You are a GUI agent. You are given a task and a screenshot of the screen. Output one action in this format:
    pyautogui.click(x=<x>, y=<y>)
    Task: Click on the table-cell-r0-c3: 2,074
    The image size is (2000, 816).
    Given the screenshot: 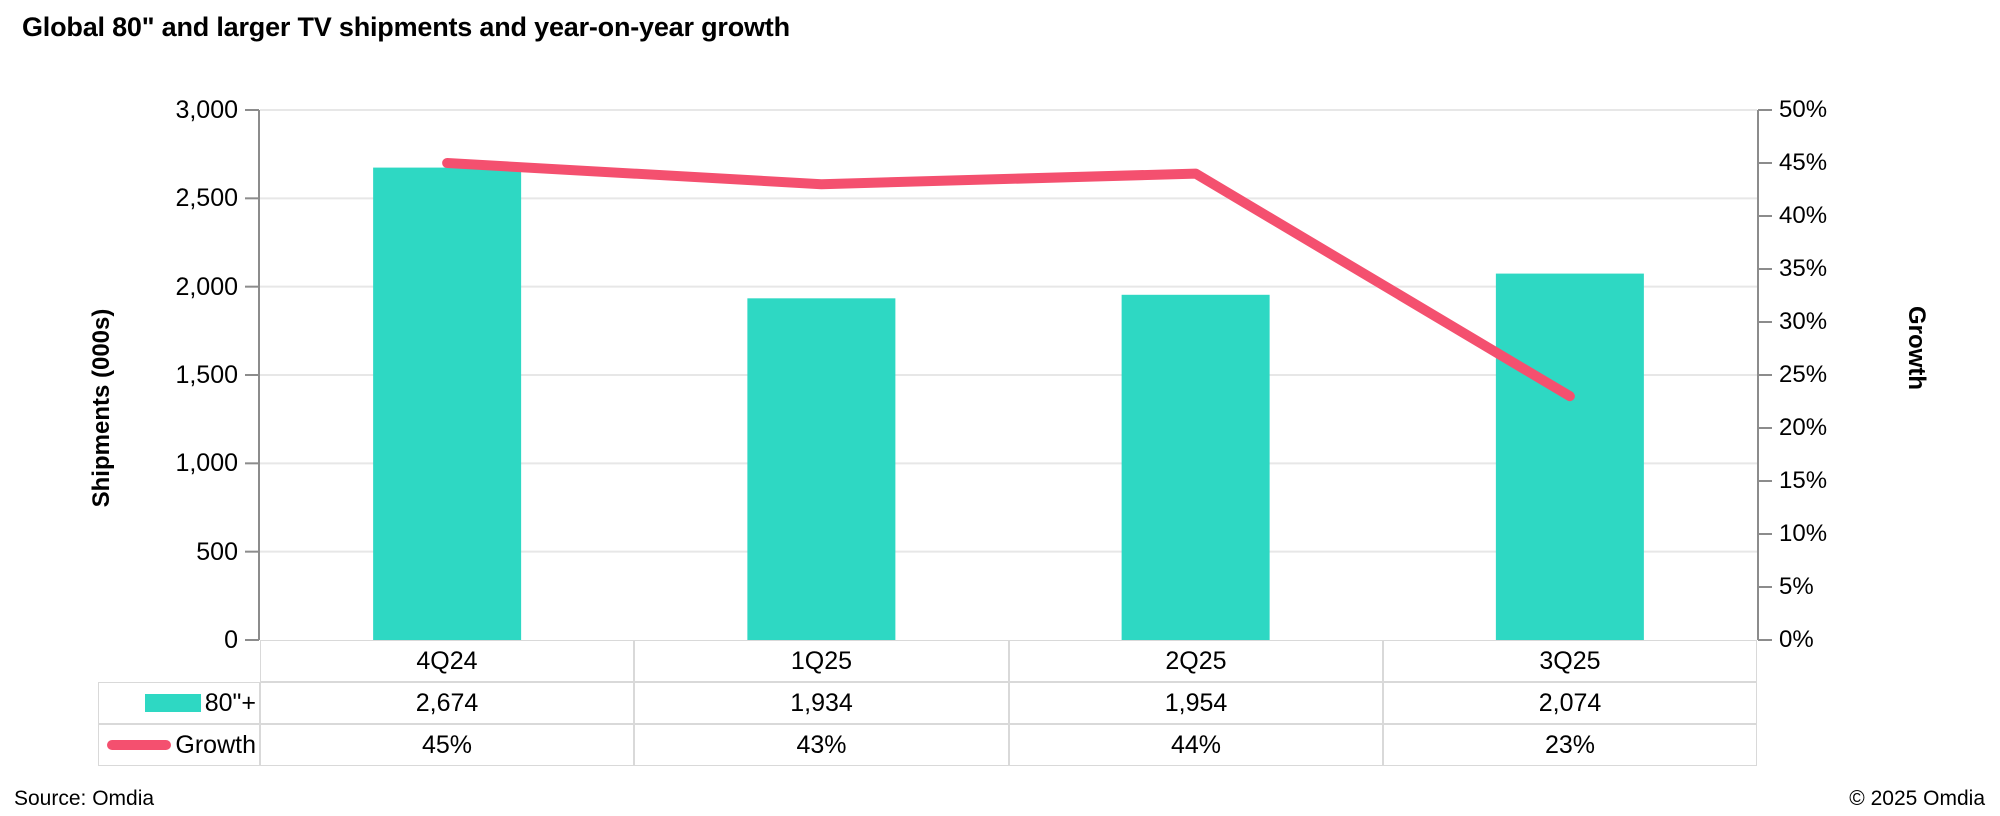 What is the action you would take?
    pyautogui.click(x=1570, y=703)
    